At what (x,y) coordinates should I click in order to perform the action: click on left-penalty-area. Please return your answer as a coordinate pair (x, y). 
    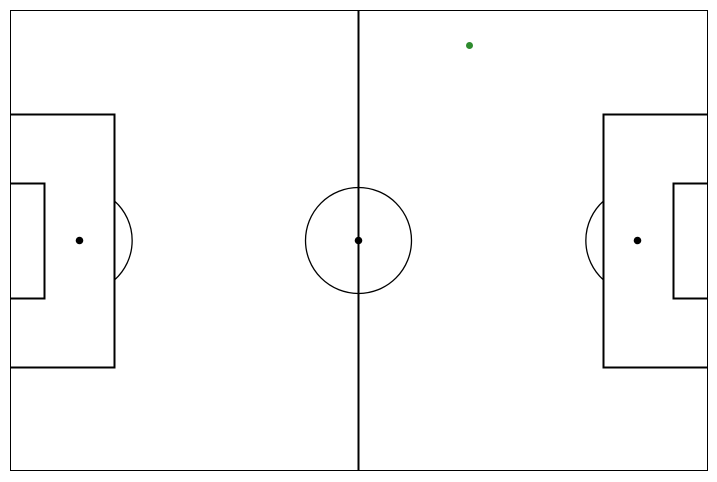
    Looking at the image, I should click on (63, 241).